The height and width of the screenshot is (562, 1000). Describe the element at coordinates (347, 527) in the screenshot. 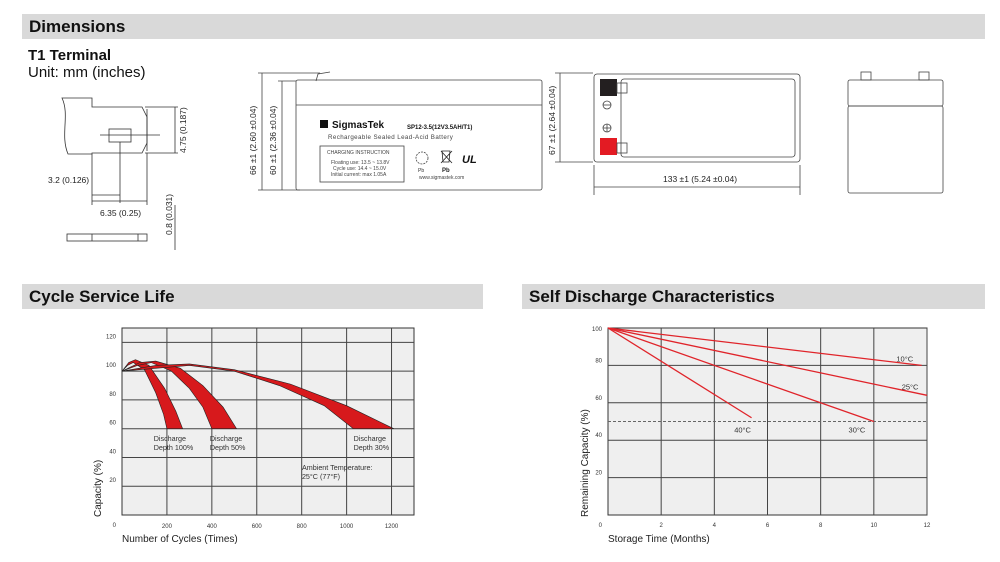

I see `x-tick-label: 1000` at that location.